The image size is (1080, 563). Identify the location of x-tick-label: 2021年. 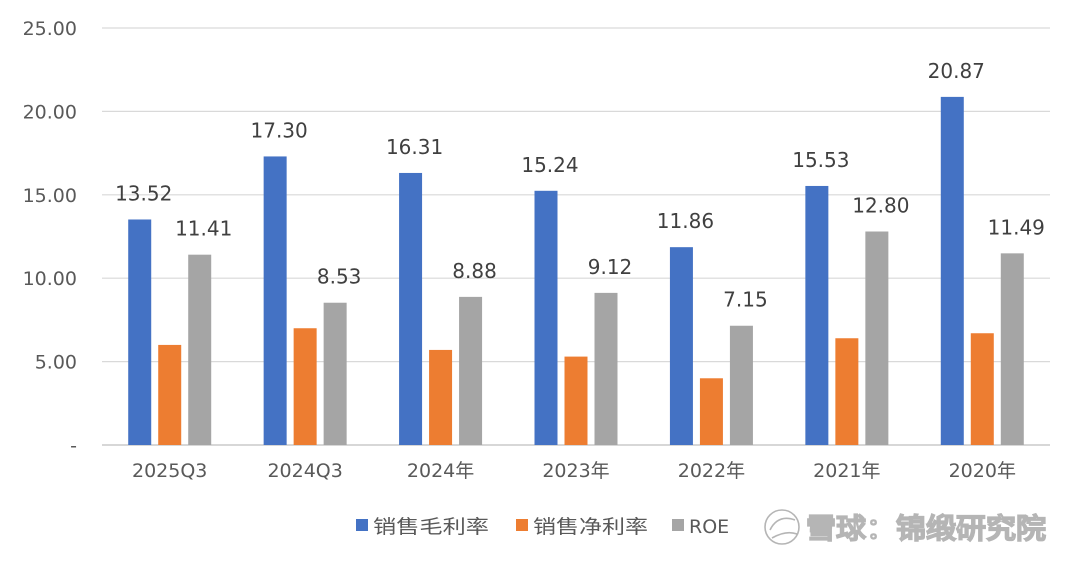
(846, 471).